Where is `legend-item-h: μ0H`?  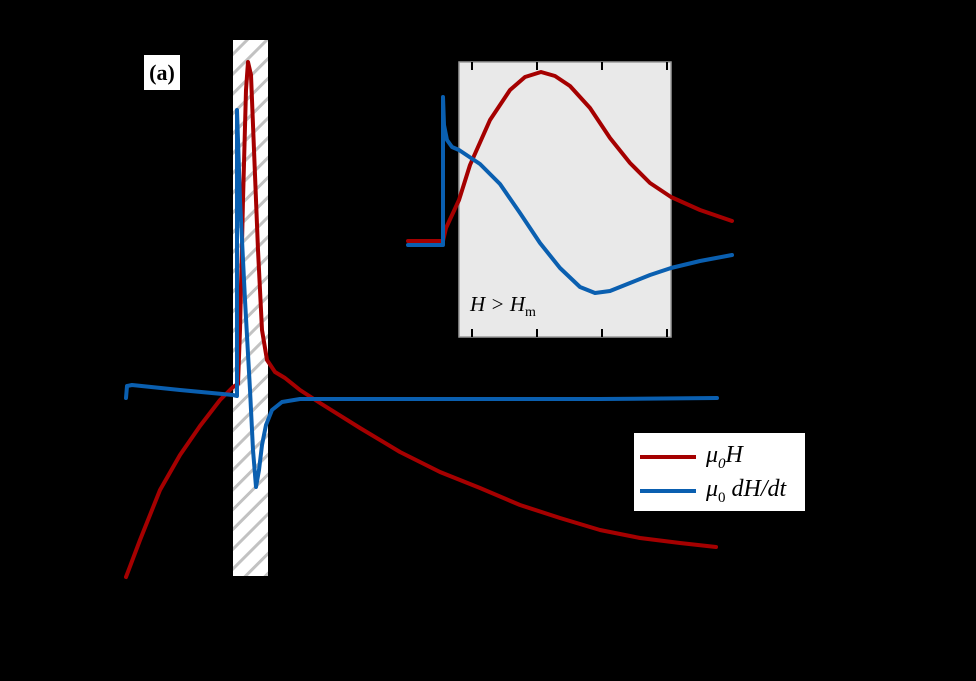 legend-item-h: μ0H is located at coordinates (719, 457).